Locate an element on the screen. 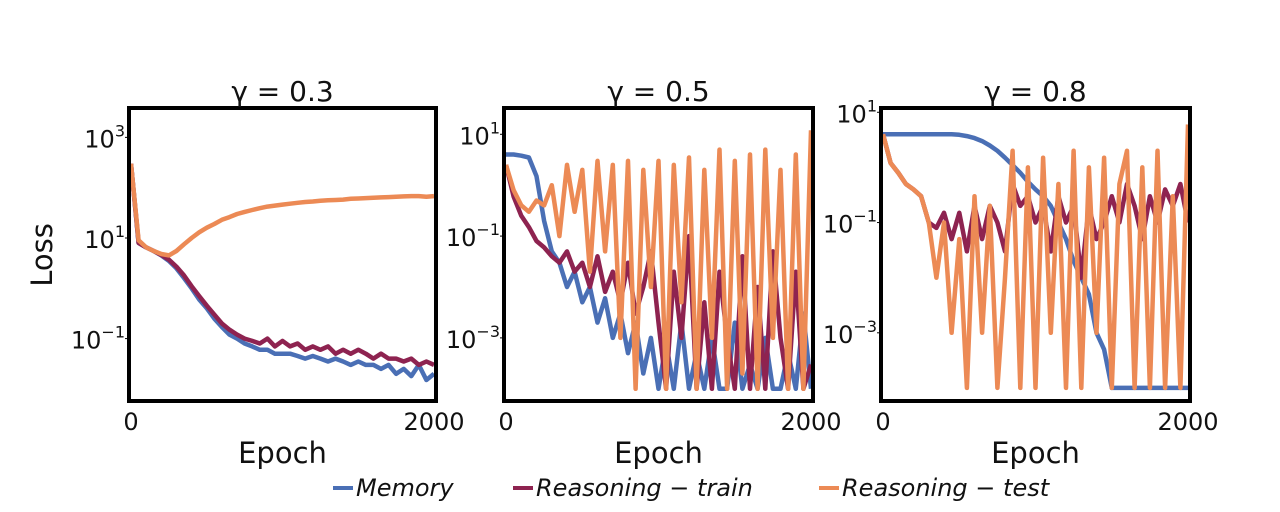  panel-title: γ = 0.8 is located at coordinates (1035, 91).